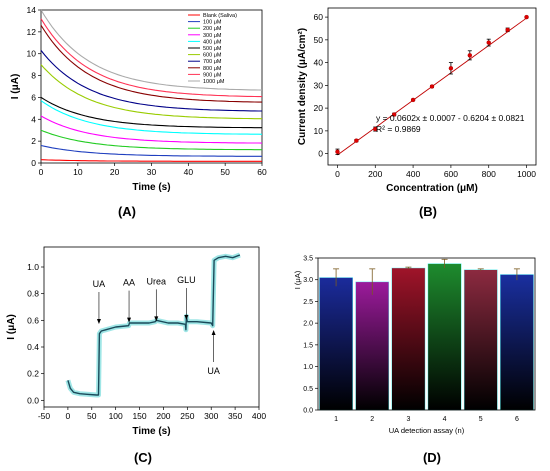 The image size is (550, 471). Describe the element at coordinates (33, 347) in the screenshot. I see `y-tick-label: 0.4` at that location.